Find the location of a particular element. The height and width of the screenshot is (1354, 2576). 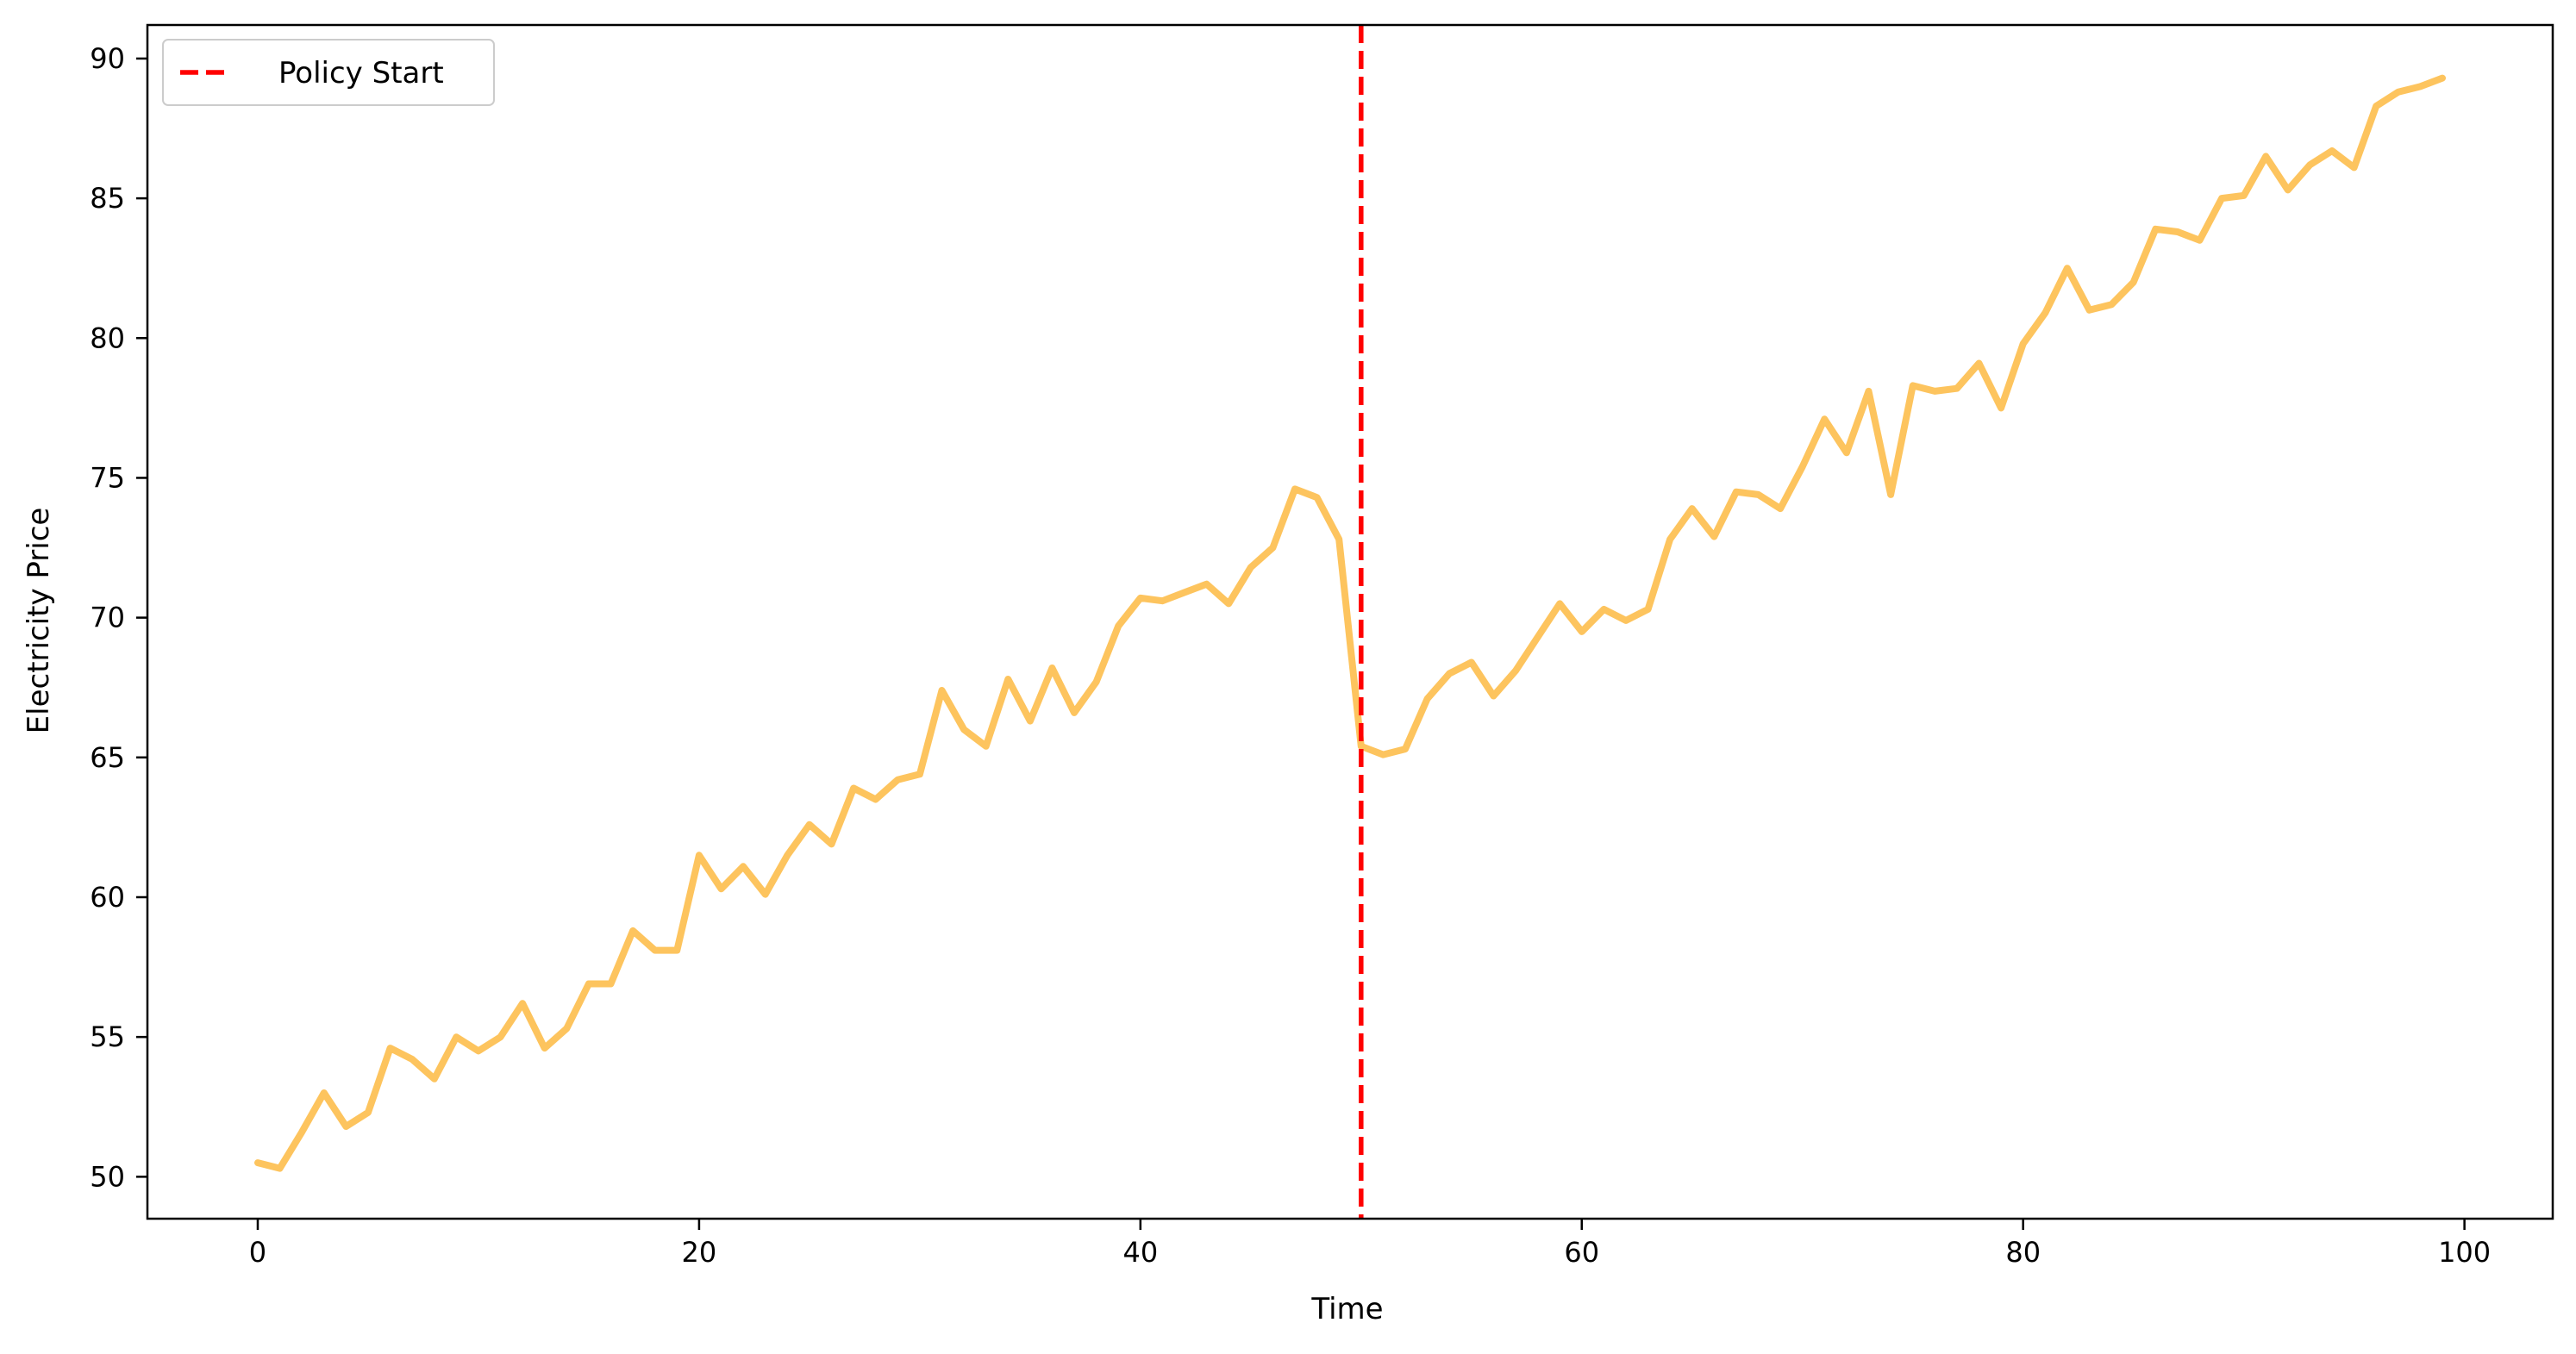

y-tick-label-7: 85 is located at coordinates (108, 198).